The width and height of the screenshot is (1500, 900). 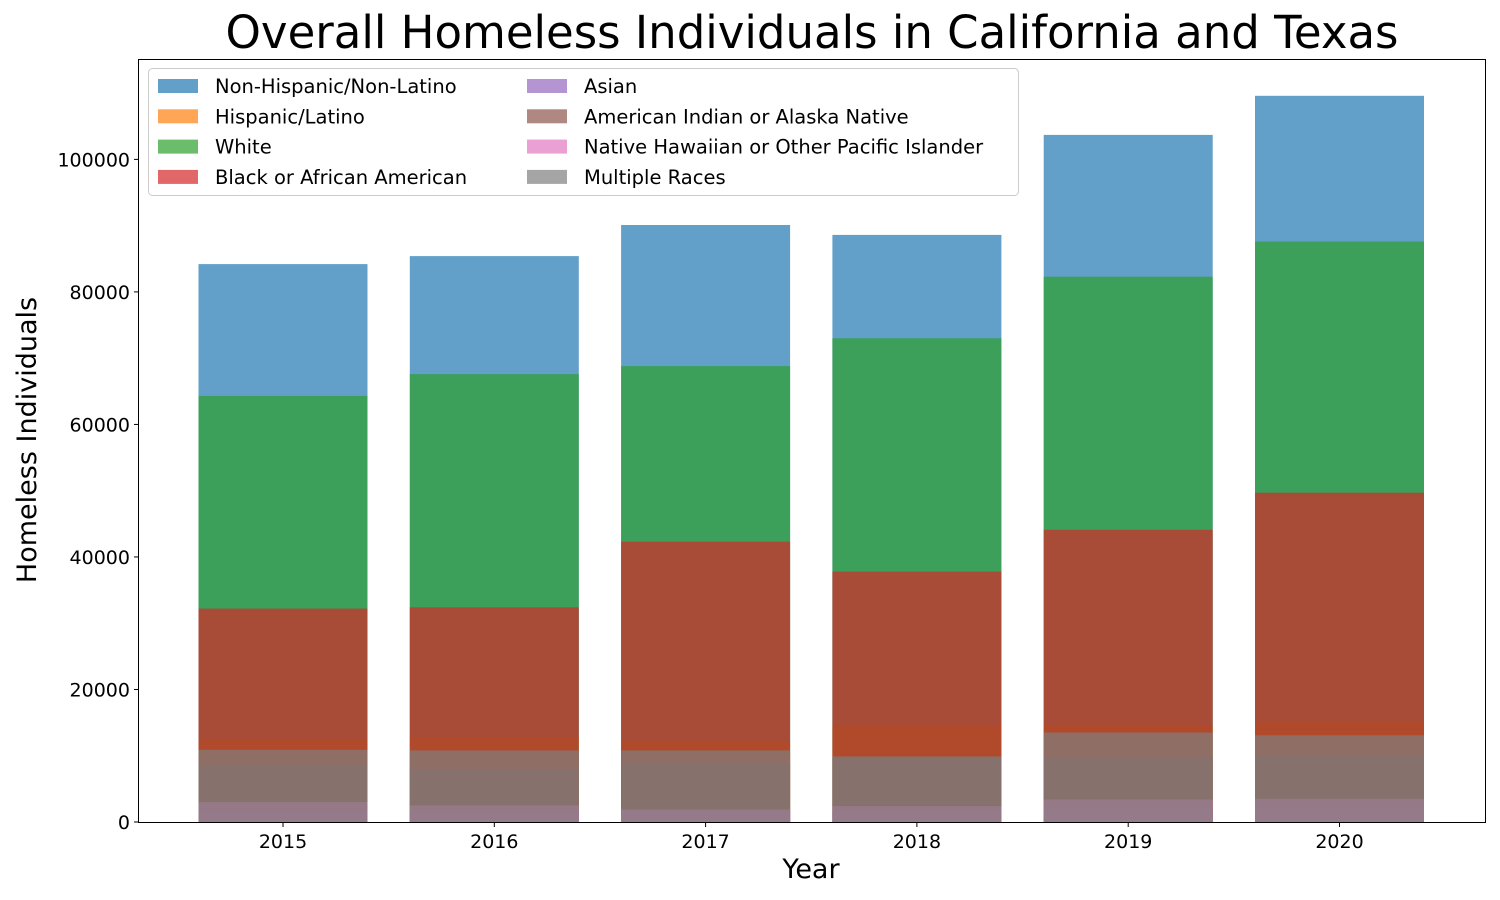 I want to click on legend-label: Hispanic/Latino, so click(x=290, y=116).